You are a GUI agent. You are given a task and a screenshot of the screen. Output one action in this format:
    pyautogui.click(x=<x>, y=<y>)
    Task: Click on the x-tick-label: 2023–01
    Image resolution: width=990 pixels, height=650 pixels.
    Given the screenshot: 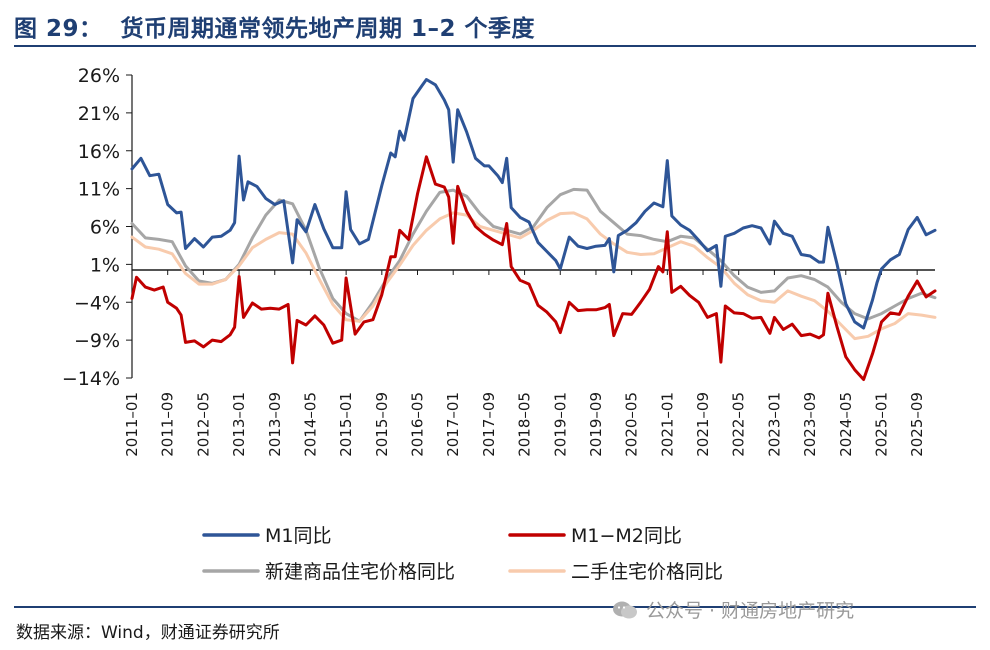 What is the action you would take?
    pyautogui.click(x=774, y=424)
    